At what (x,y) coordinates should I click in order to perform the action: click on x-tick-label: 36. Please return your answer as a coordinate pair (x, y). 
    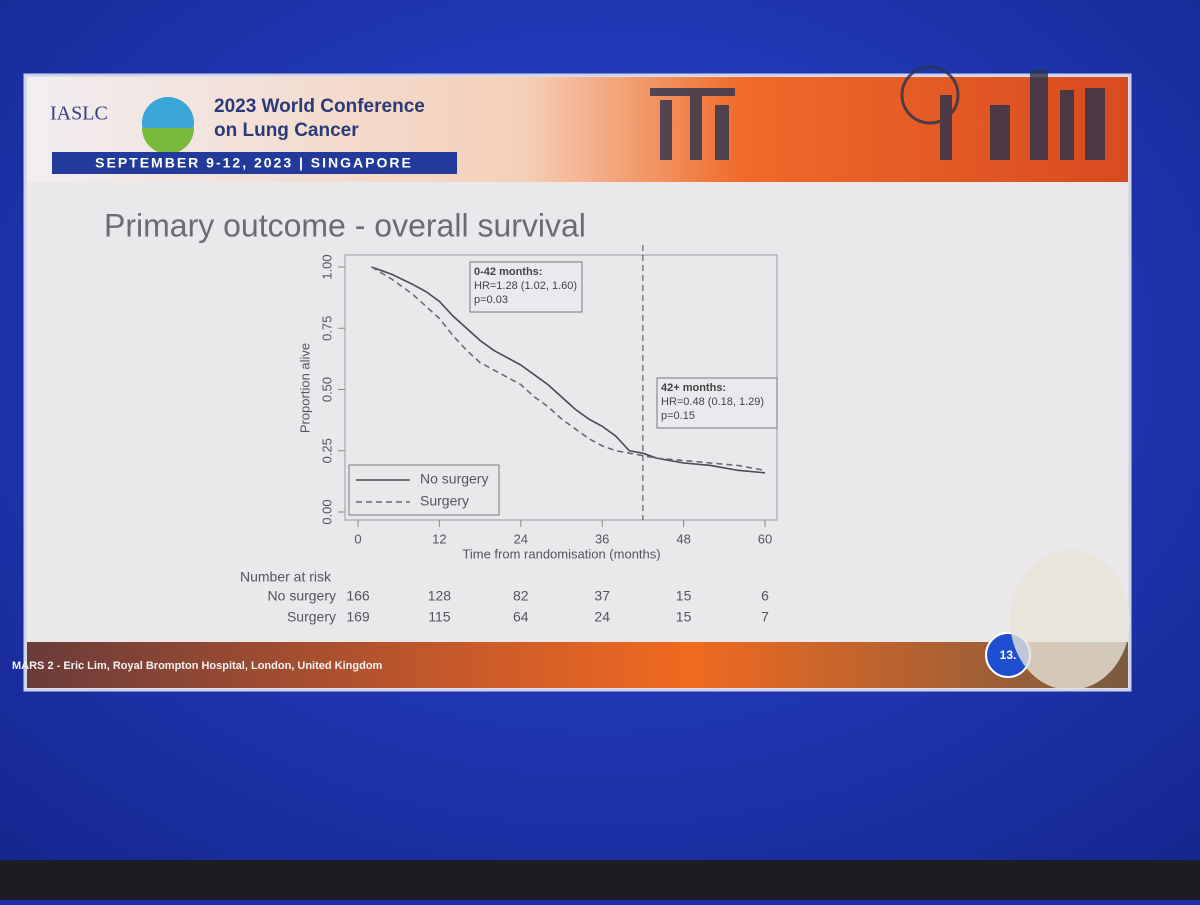
    Looking at the image, I should click on (602, 538).